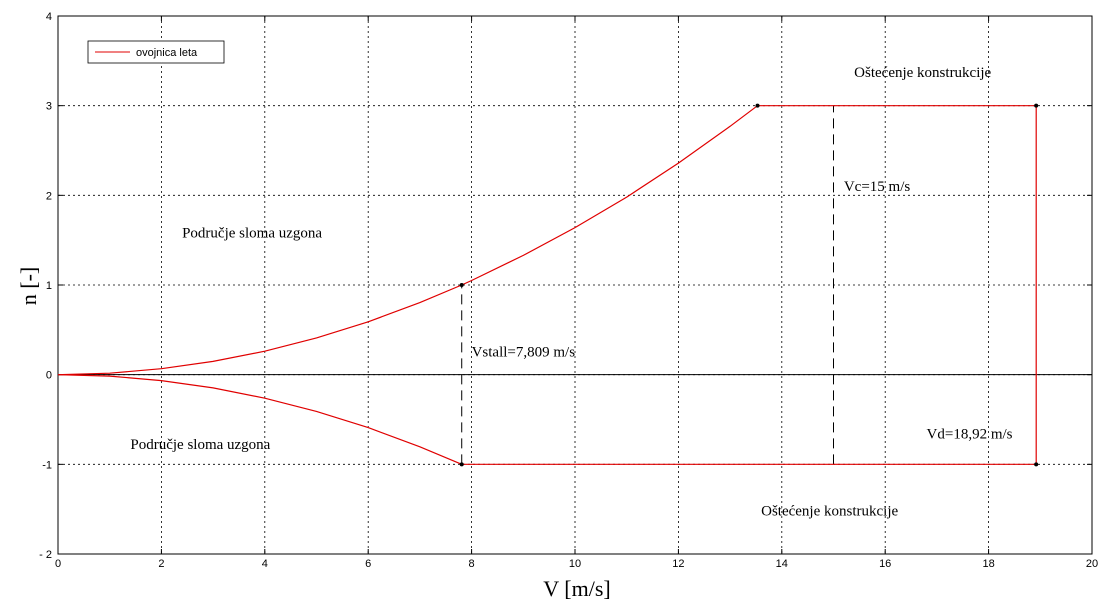 The height and width of the screenshot is (604, 1108). What do you see at coordinates (368, 564) in the screenshot?
I see `x-tick-label: 6` at bounding box center [368, 564].